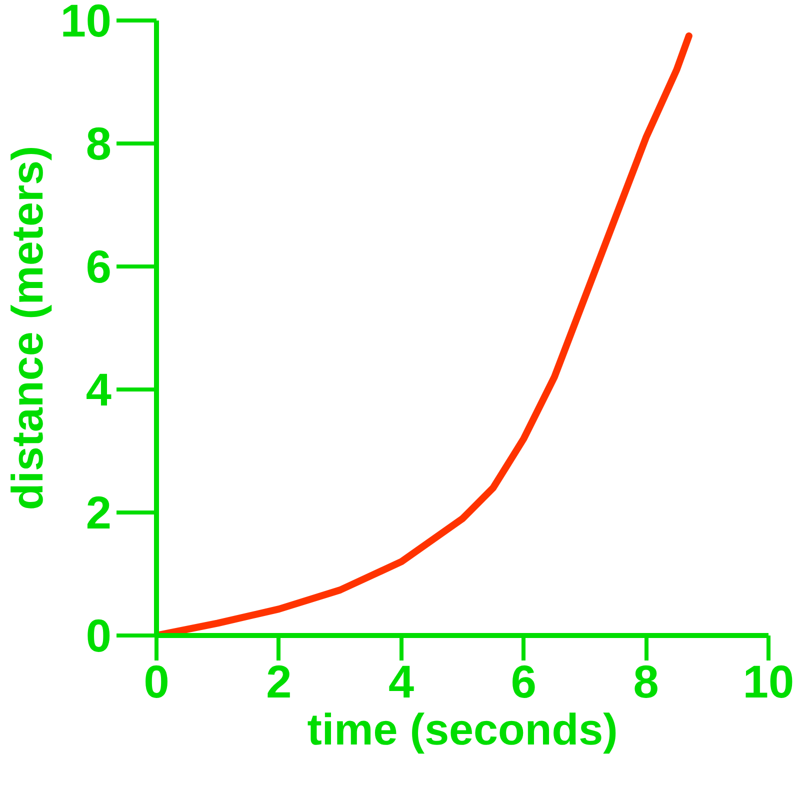  What do you see at coordinates (157, 682) in the screenshot?
I see `x-tick-label: 0` at bounding box center [157, 682].